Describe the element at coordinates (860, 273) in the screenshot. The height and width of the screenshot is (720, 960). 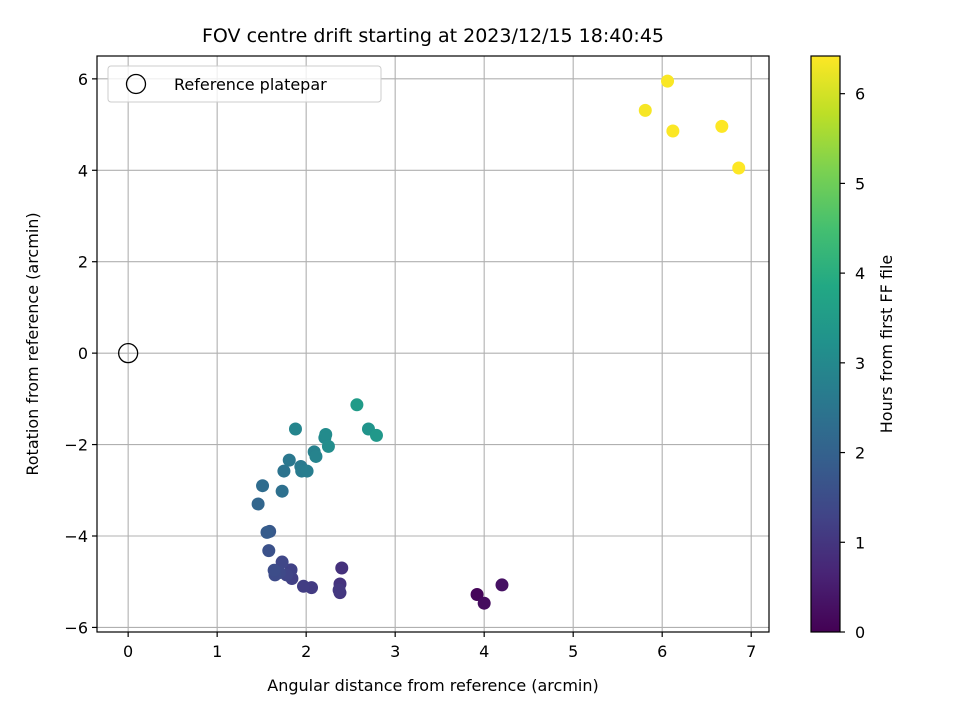
I see `colorbar-tick-label: 4` at that location.